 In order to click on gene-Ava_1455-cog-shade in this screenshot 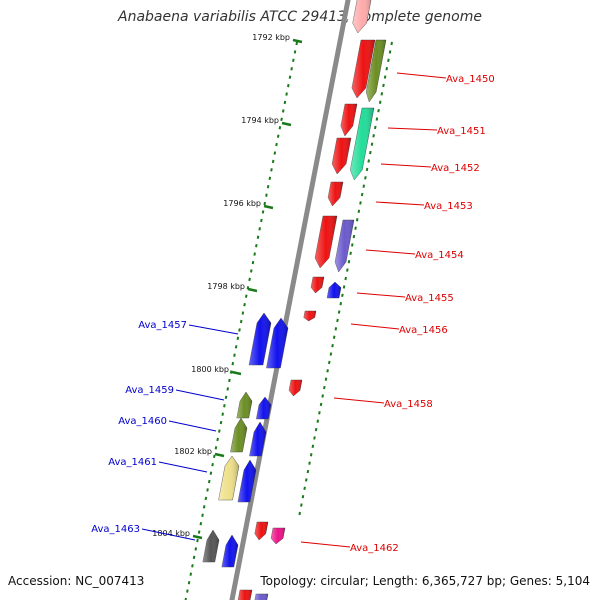, I will do `click(334, 290)`.